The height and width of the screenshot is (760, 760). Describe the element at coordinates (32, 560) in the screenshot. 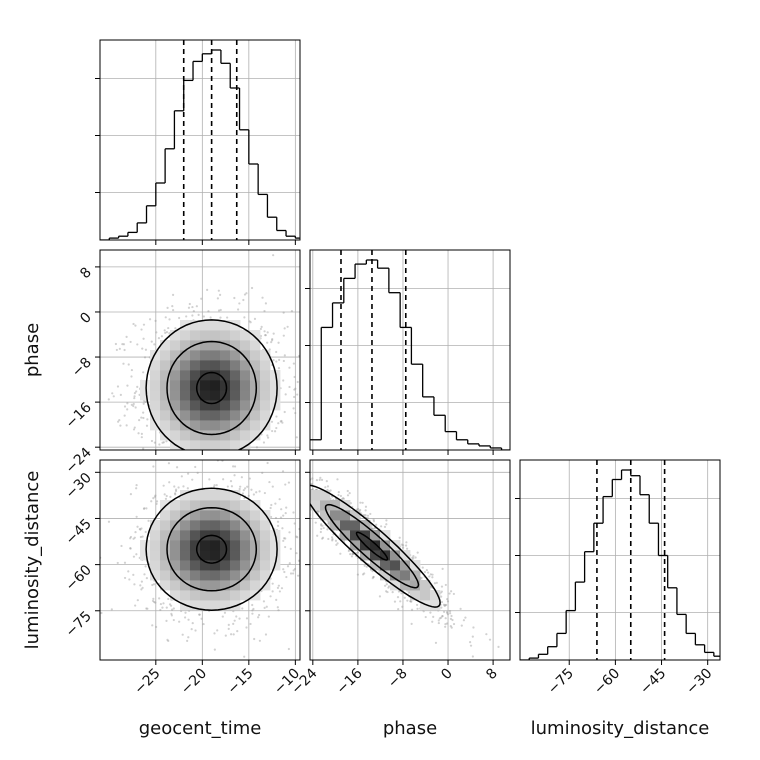

I see `y-axis-title-luminosity_distance: luminosity_distance` at that location.